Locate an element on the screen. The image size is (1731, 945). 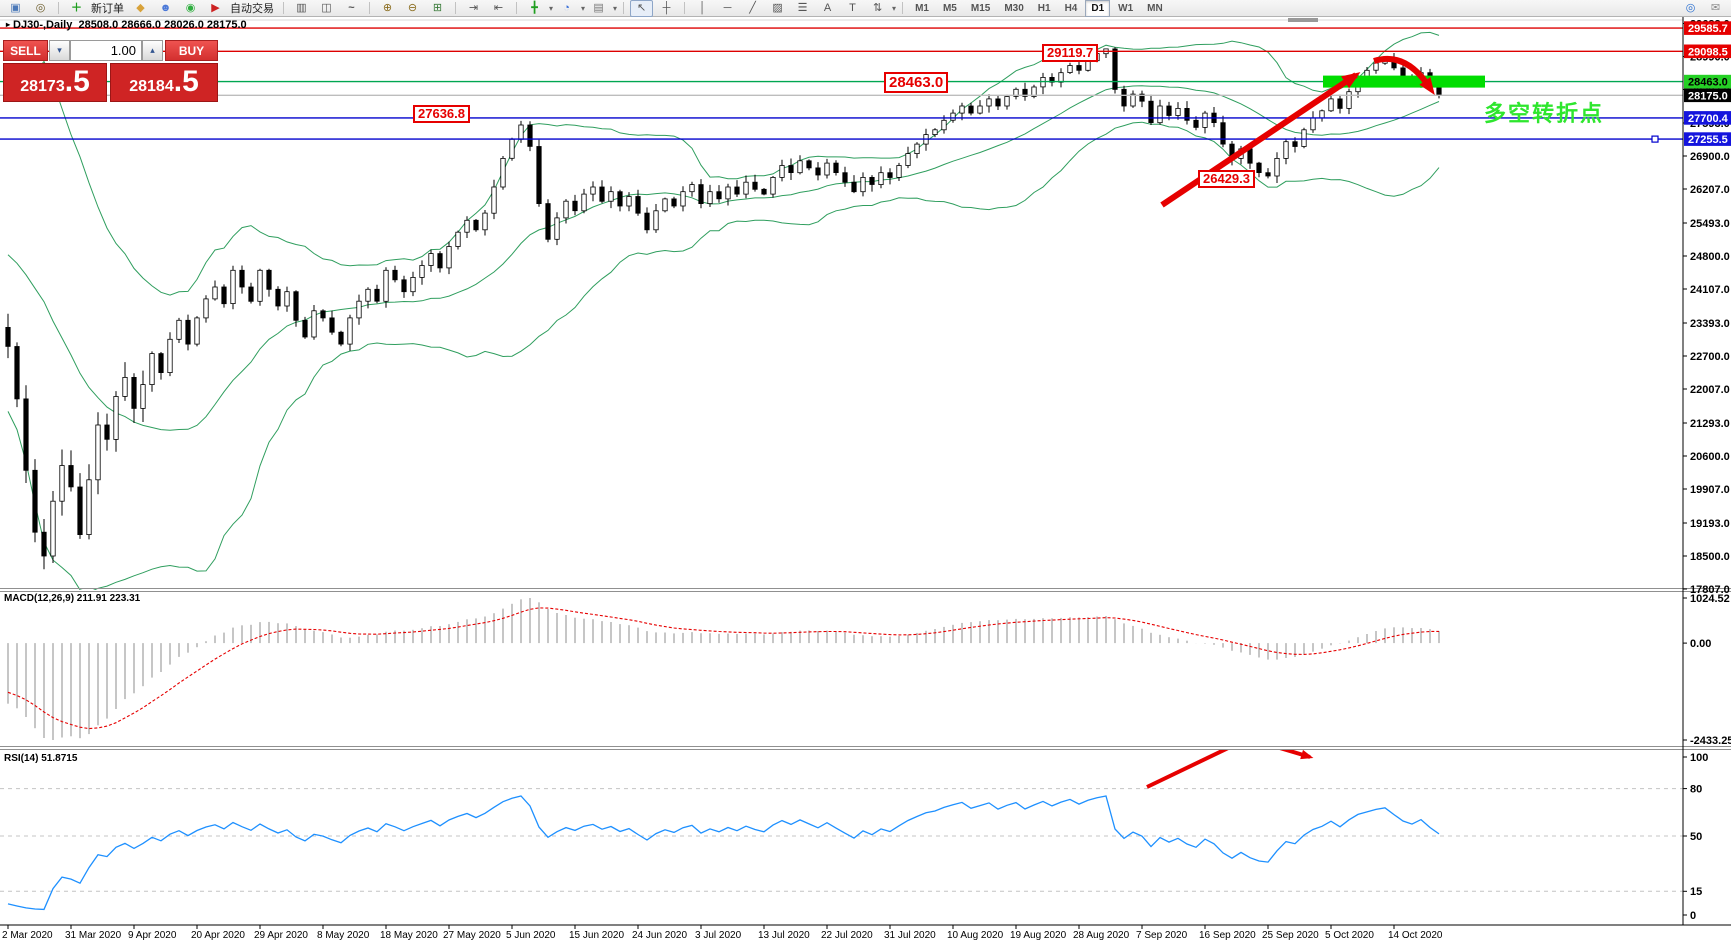
buy-price-big-digit: .5 is located at coordinates (186, 81).